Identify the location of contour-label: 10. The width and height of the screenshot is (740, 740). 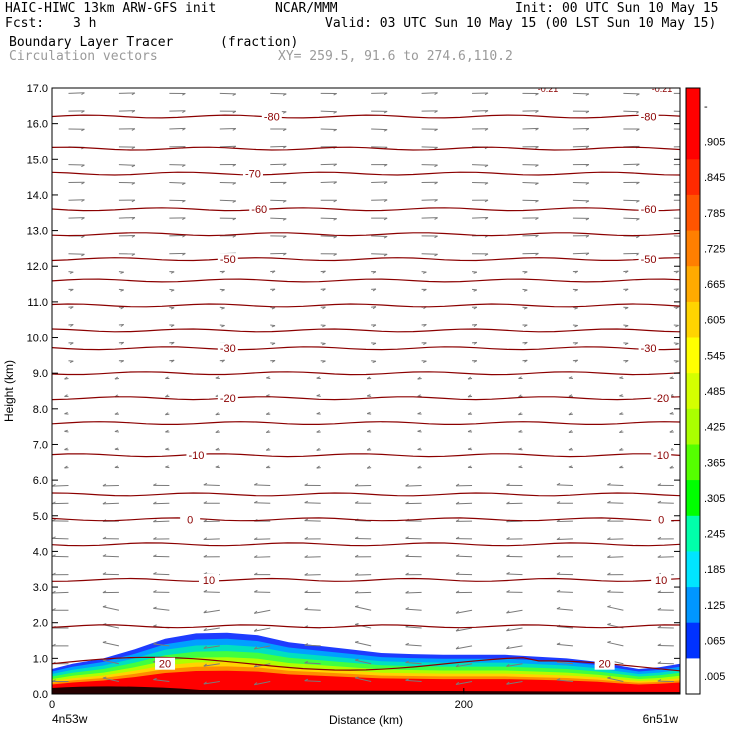
(209, 581).